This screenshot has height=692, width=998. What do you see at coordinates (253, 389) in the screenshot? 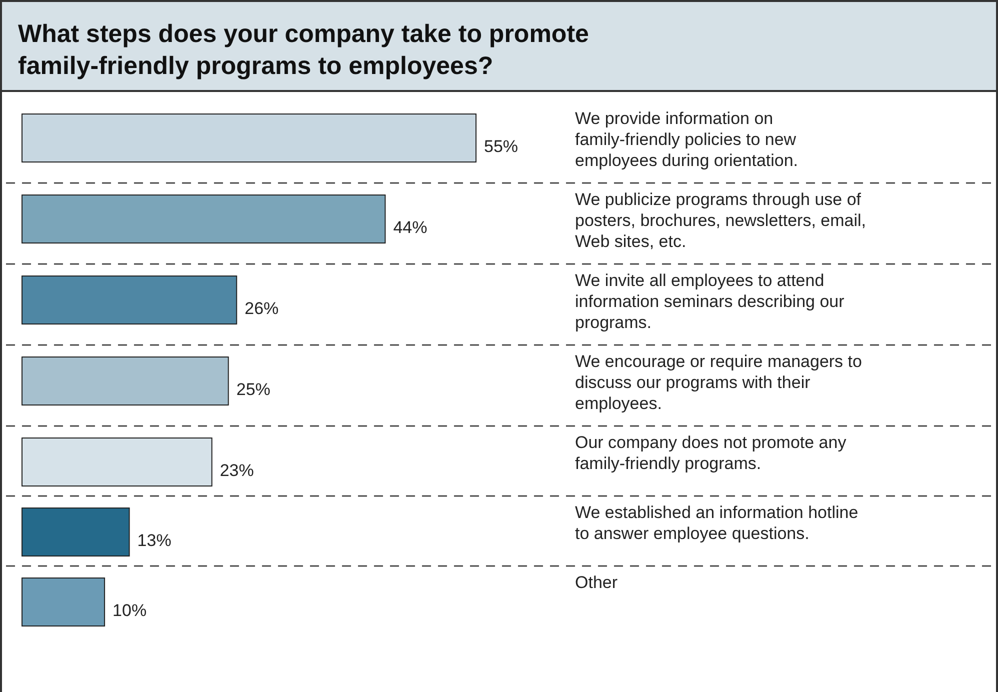
I see `data-label: 25%` at bounding box center [253, 389].